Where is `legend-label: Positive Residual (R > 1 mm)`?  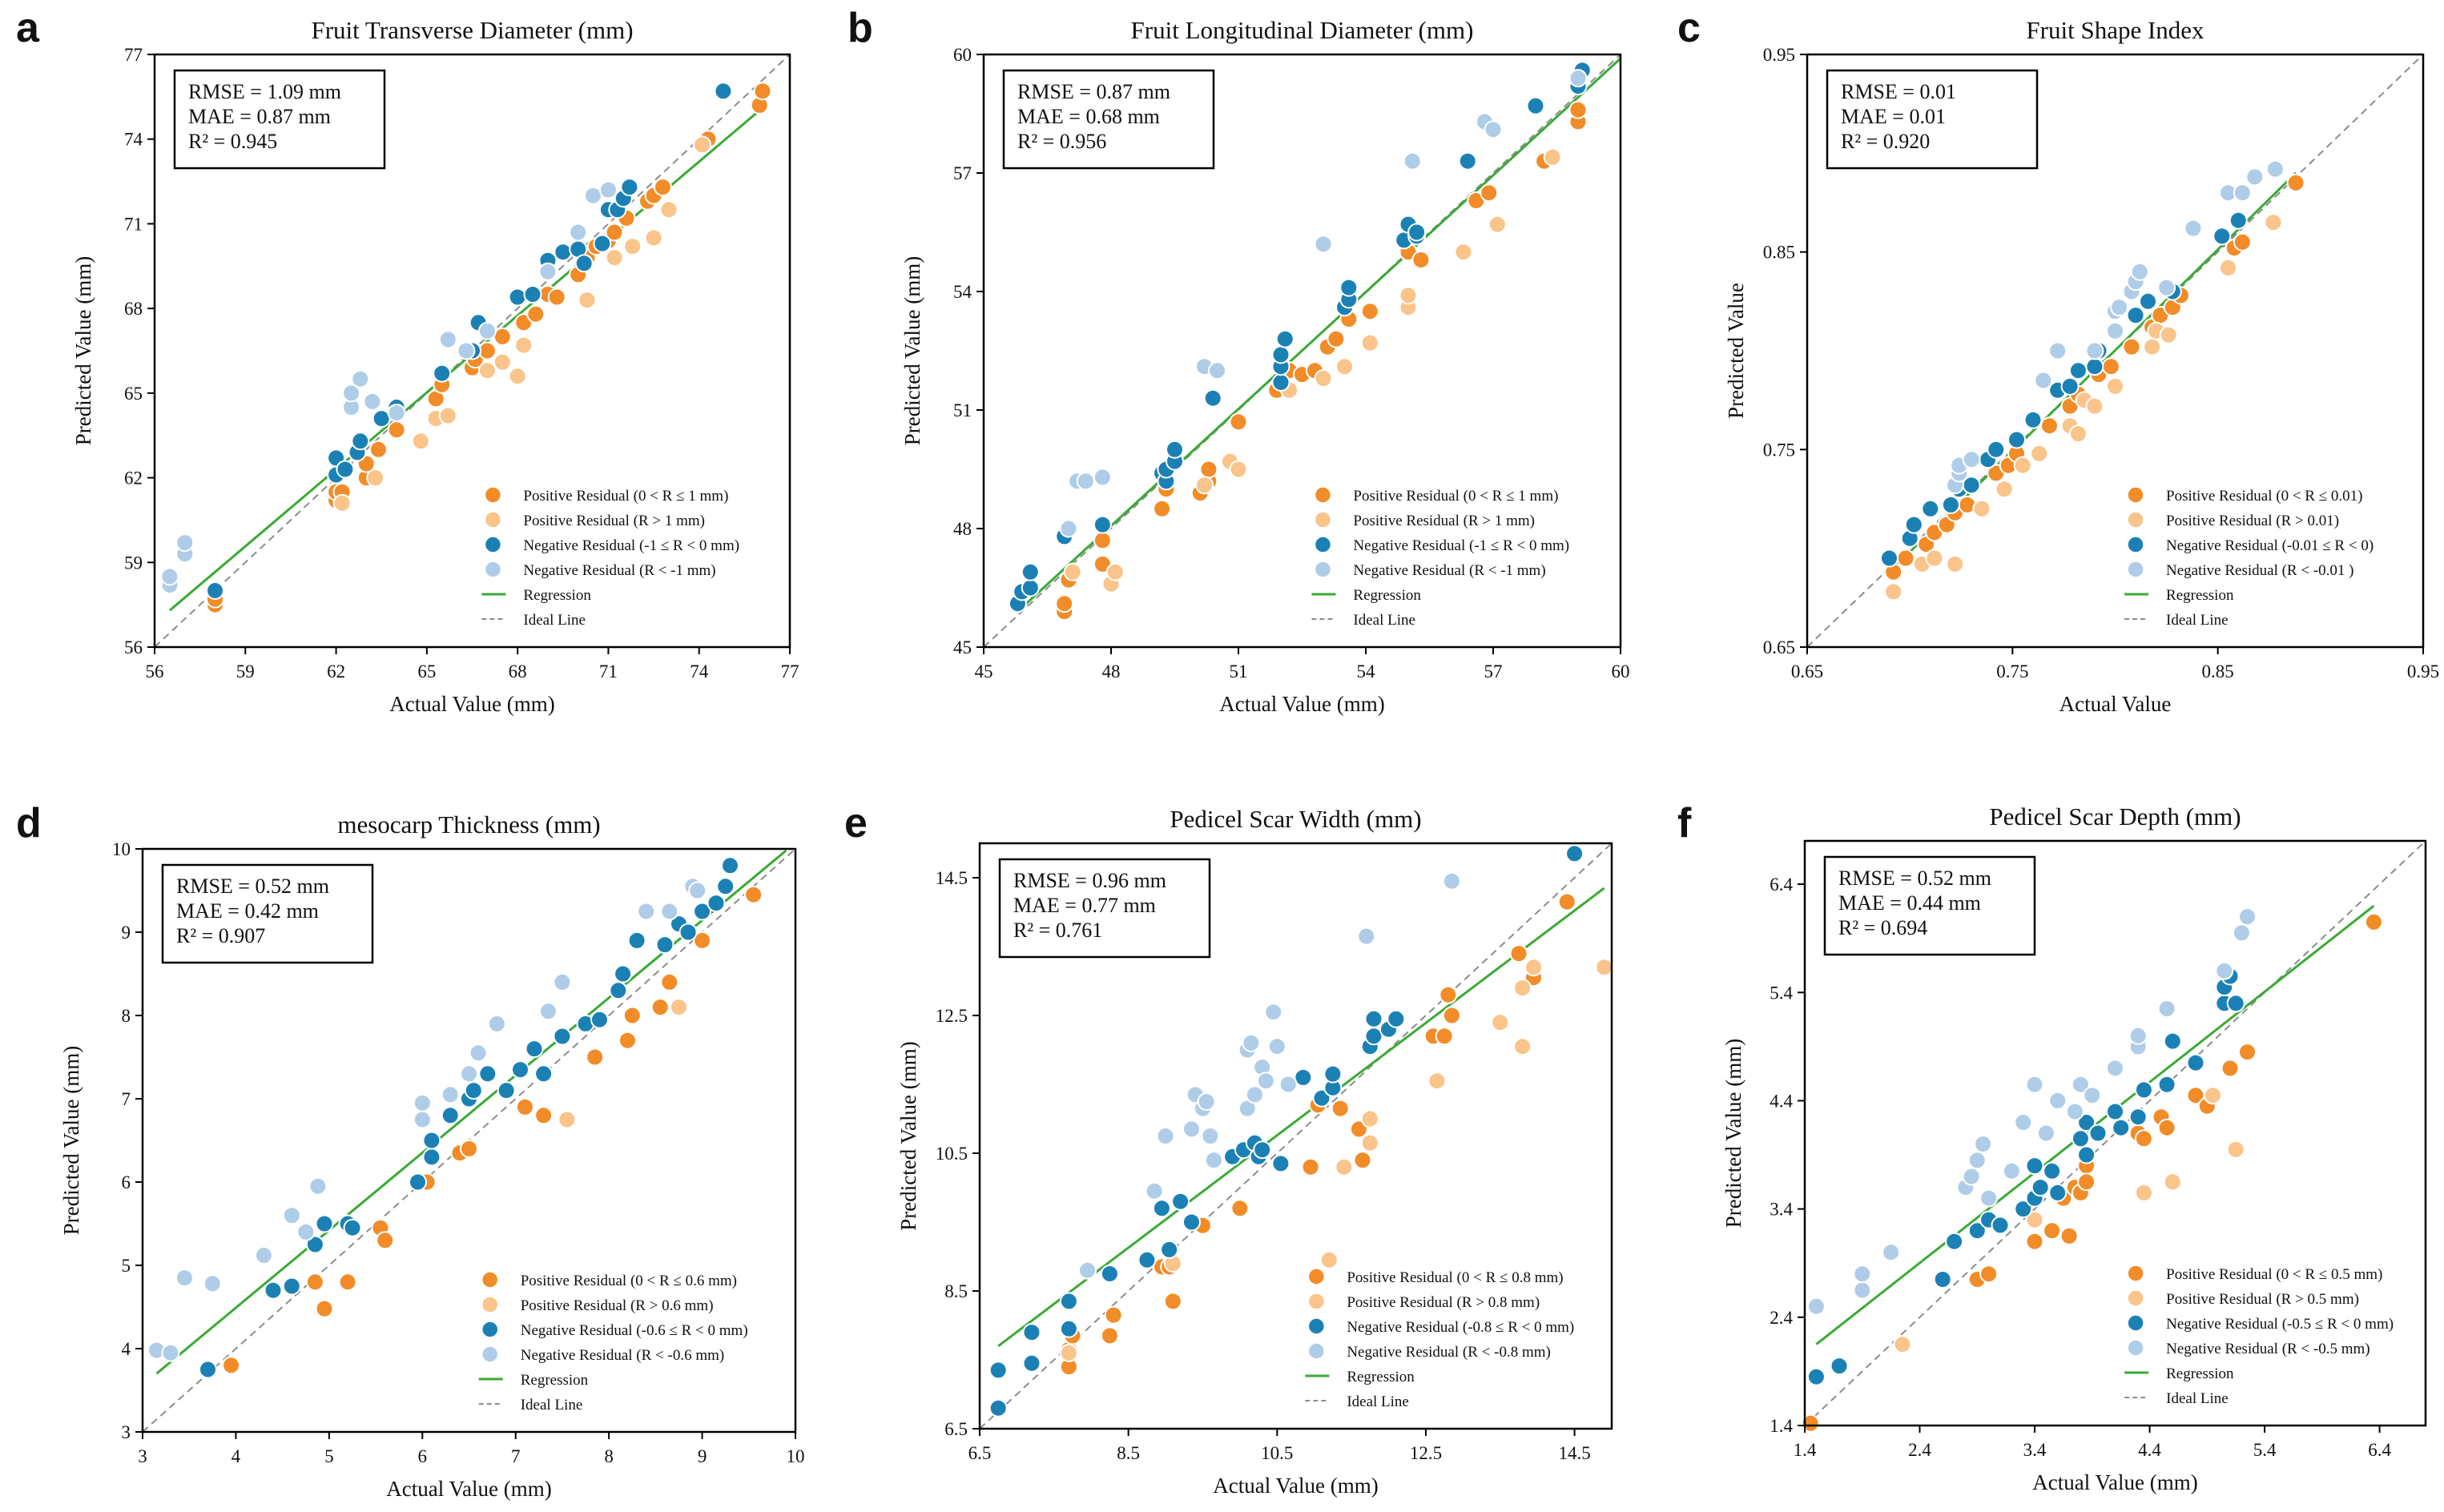 legend-label: Positive Residual (R > 1 mm) is located at coordinates (614, 521).